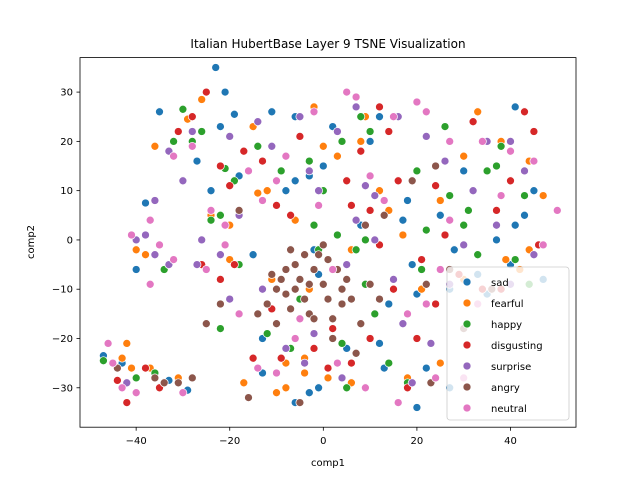 The height and width of the screenshot is (484, 640). Describe the element at coordinates (328, 463) in the screenshot. I see `x-axis-label: comp1` at that location.